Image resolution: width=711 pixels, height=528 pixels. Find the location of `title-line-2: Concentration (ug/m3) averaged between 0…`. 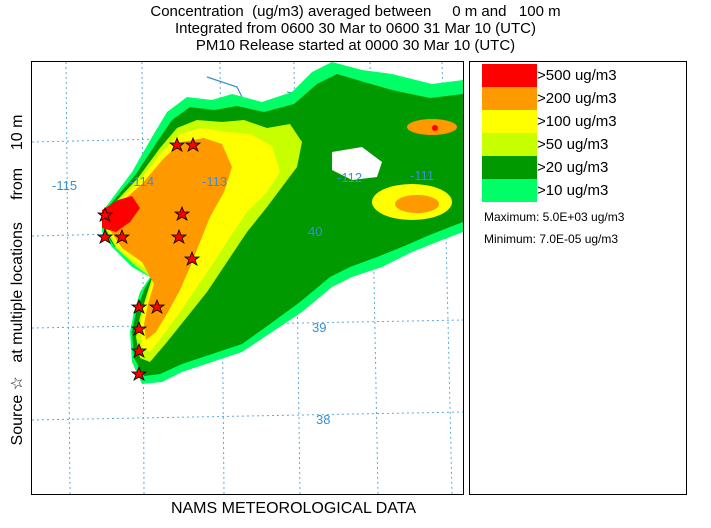

title-line-2: Concentration (ug/m3) averaged between 0… is located at coordinates (355, 11).